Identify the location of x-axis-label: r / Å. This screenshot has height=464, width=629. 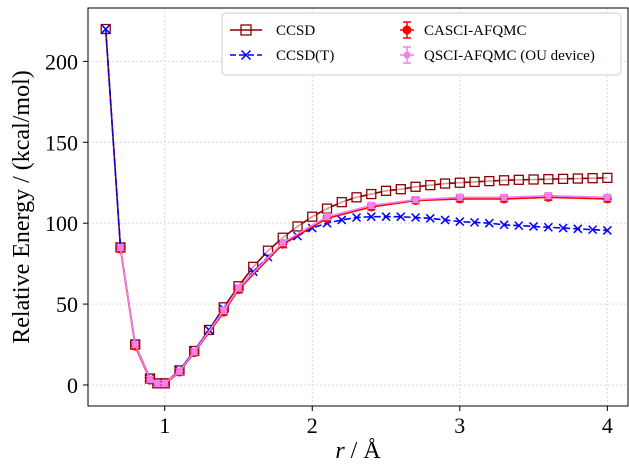
(358, 451).